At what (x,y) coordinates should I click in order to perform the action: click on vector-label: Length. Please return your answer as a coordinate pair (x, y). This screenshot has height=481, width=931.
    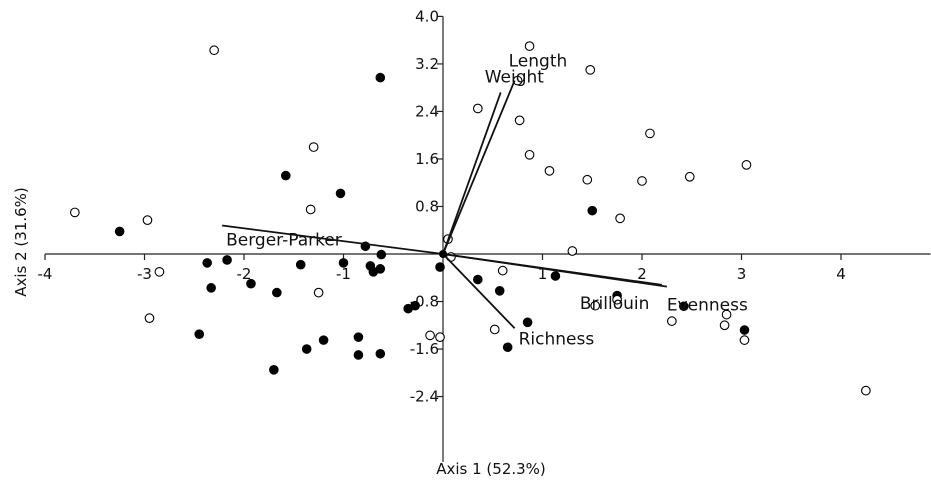
    Looking at the image, I should click on (538, 62).